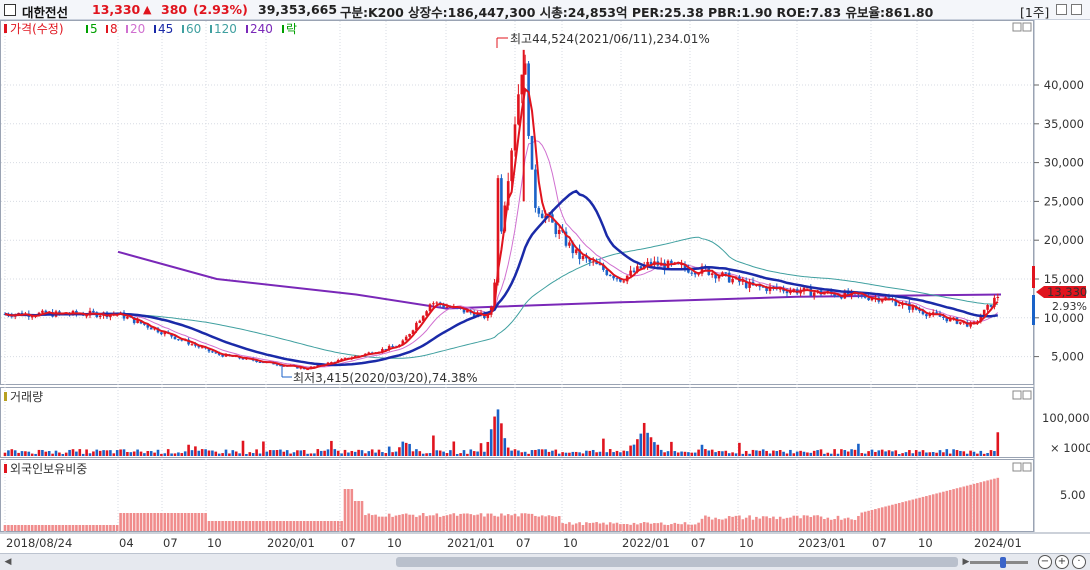 This screenshot has height=570, width=1090. Describe the element at coordinates (1076, 9) in the screenshot. I see `panel-maximize-icon` at that location.